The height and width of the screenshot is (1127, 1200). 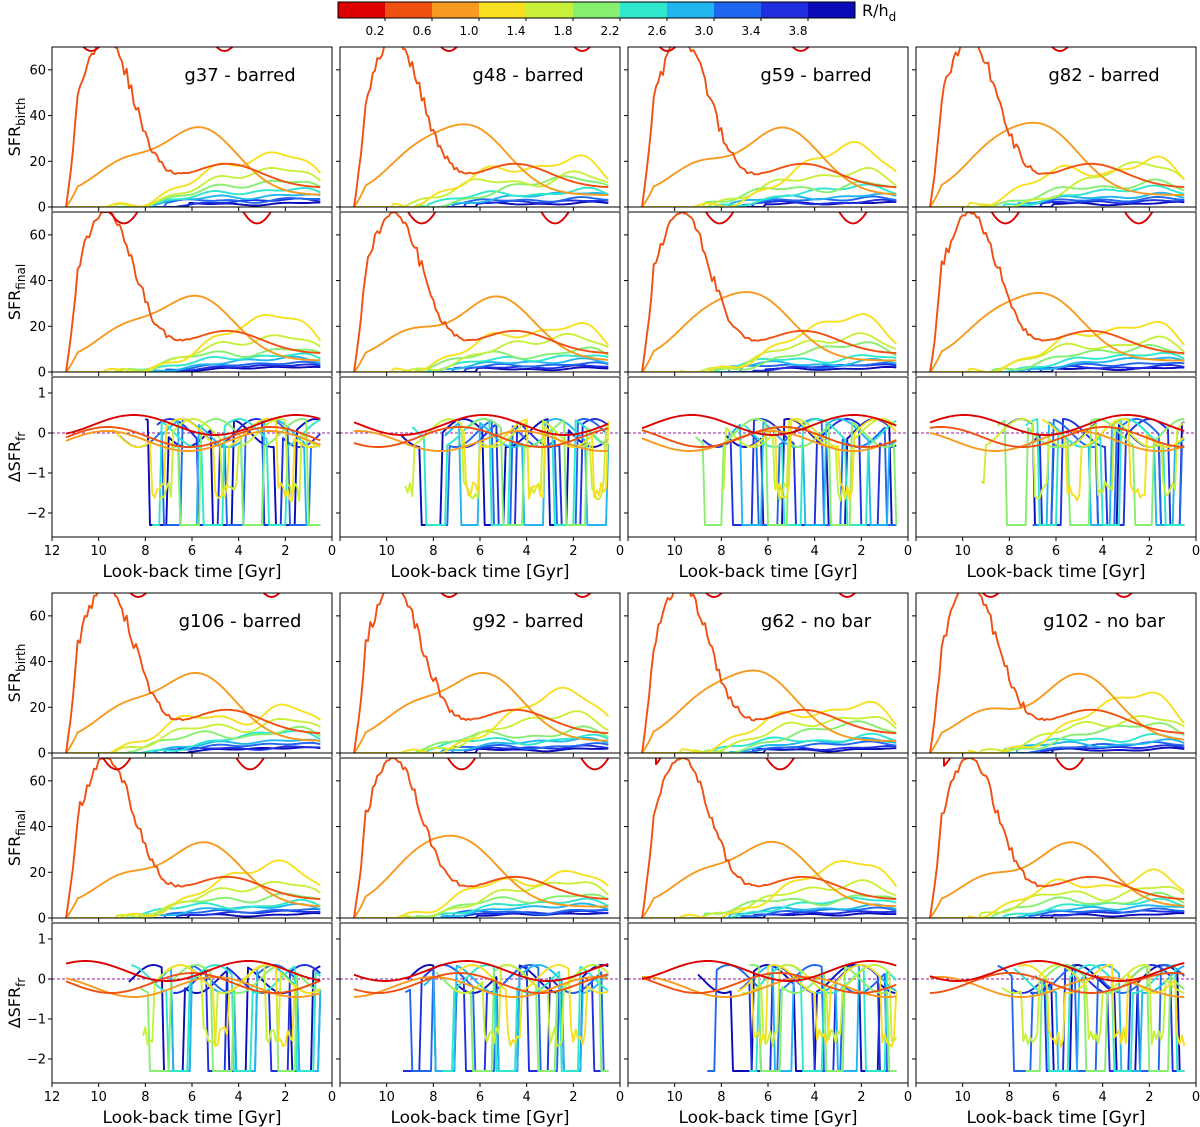 What do you see at coordinates (37, 162) in the screenshot?
I see `y-tick-label: 20` at bounding box center [37, 162].